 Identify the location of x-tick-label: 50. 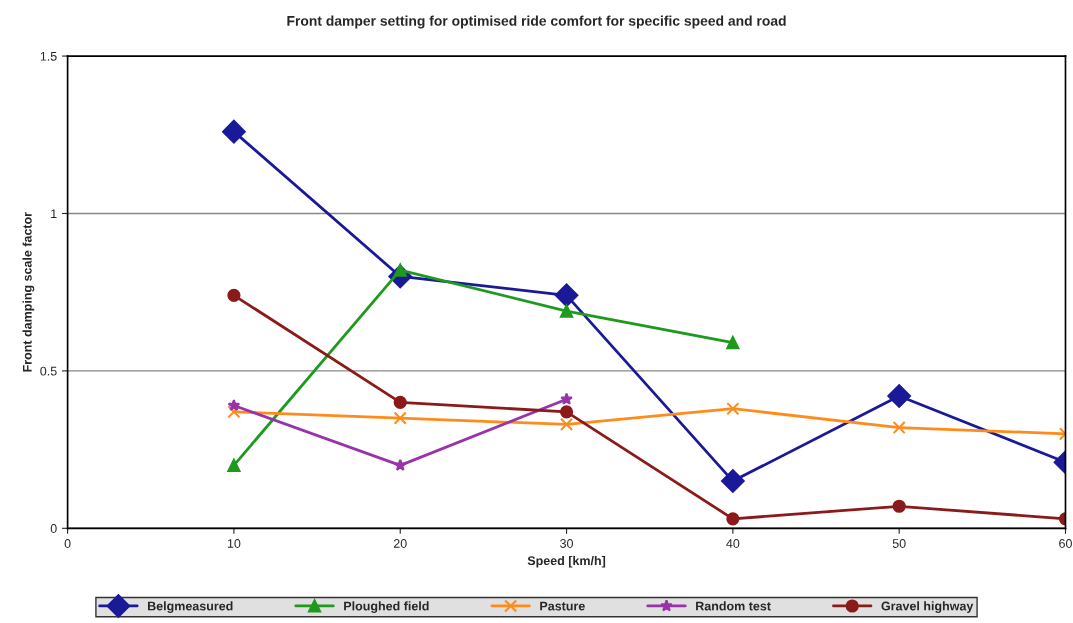
(899, 543).